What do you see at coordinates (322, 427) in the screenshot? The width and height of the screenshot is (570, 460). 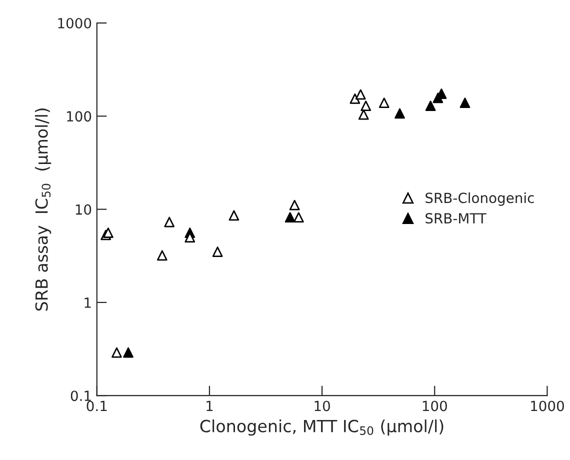 I see `x-axis-title: Clonogenic, MTT IC$_{50}$ (μmol/l)` at bounding box center [322, 427].